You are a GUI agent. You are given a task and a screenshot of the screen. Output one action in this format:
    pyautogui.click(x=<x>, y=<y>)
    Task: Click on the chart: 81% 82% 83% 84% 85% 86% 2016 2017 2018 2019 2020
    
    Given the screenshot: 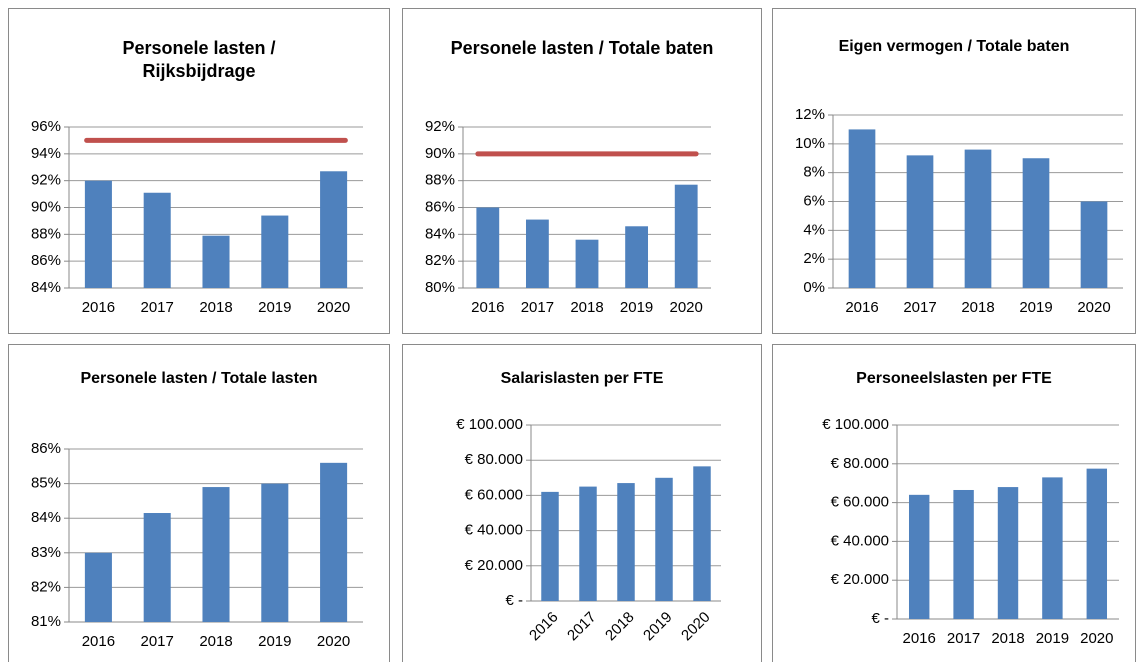 What is the action you would take?
    pyautogui.click(x=197, y=545)
    